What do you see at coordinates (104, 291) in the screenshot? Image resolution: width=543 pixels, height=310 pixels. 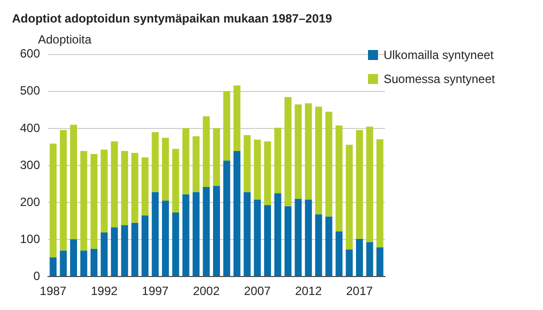 I see `x-tick-label: 1992` at bounding box center [104, 291].